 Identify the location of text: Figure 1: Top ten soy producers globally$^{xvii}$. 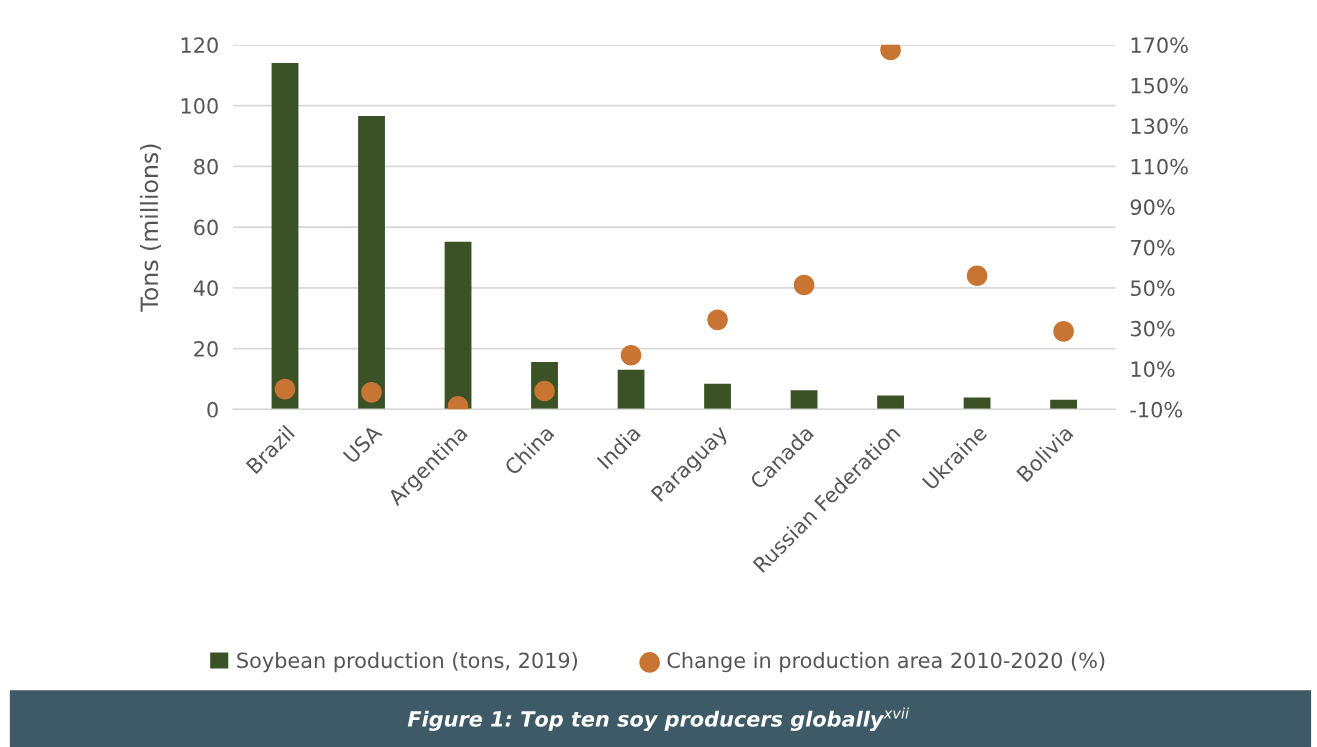
(658, 719).